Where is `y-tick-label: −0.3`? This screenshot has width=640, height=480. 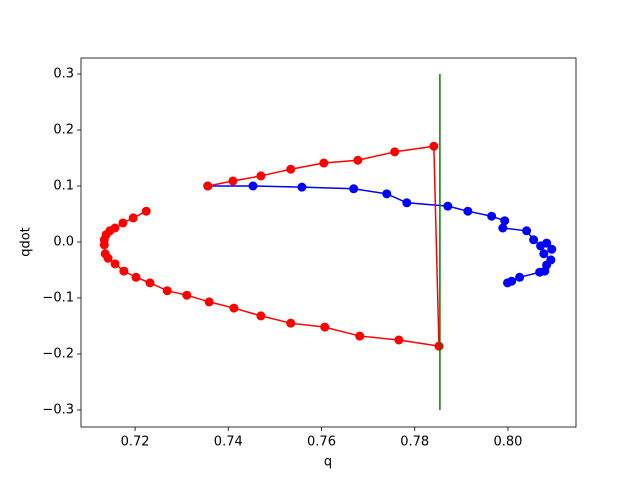 y-tick-label: −0.3 is located at coordinates (58, 409).